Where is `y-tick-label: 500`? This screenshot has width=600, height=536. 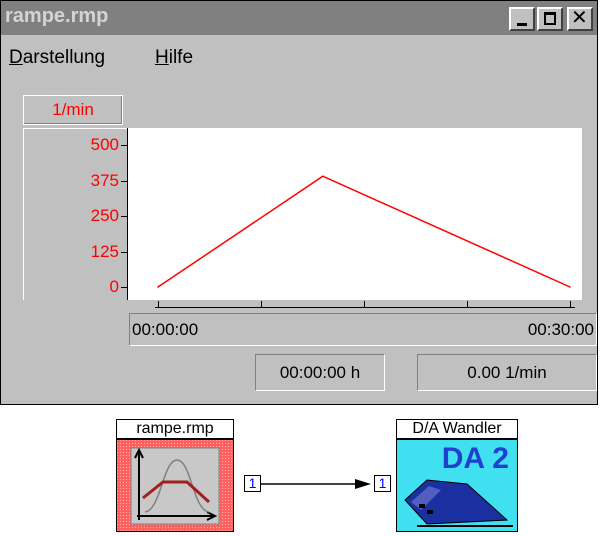
y-tick-label: 500 is located at coordinates (104, 144).